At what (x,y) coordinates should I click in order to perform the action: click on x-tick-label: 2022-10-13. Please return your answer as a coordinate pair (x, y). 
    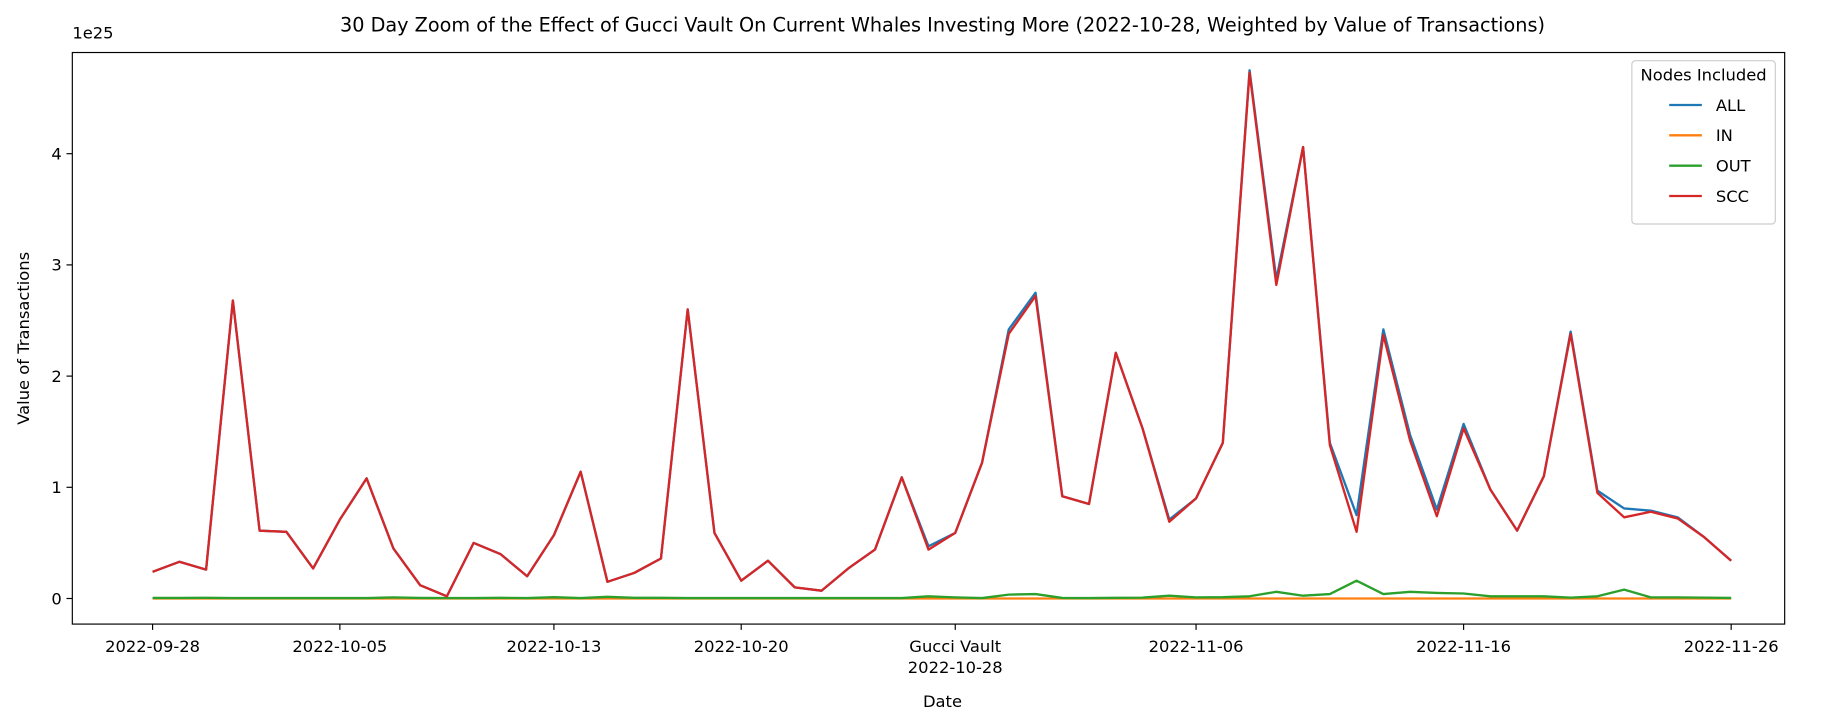
    Looking at the image, I should click on (553, 646).